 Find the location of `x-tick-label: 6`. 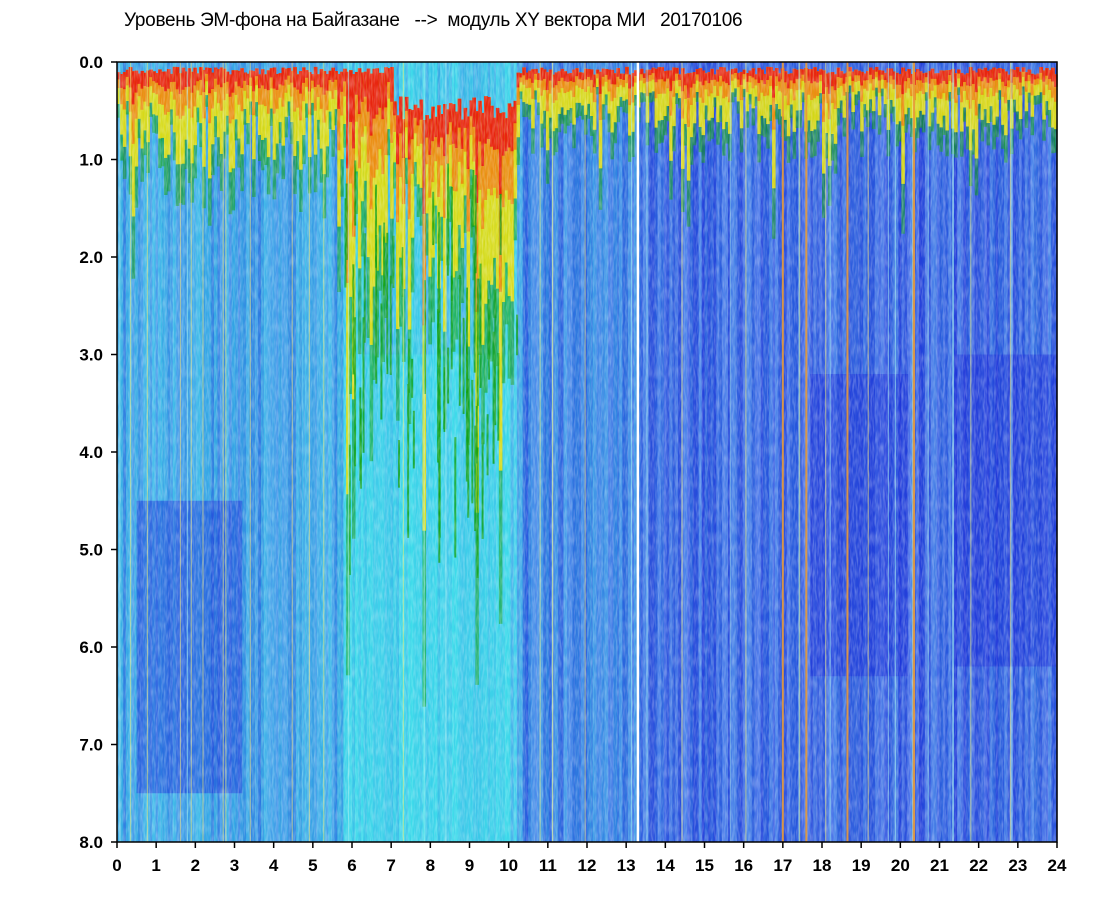

x-tick-label: 6 is located at coordinates (351, 865).